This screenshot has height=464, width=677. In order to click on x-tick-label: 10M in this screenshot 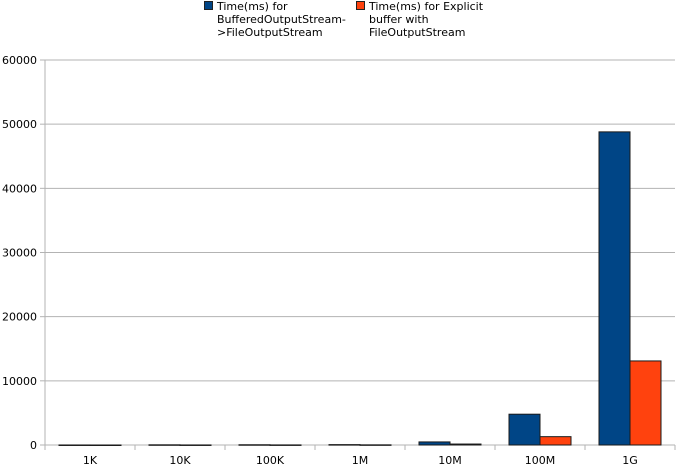, I will do `click(450, 459)`.